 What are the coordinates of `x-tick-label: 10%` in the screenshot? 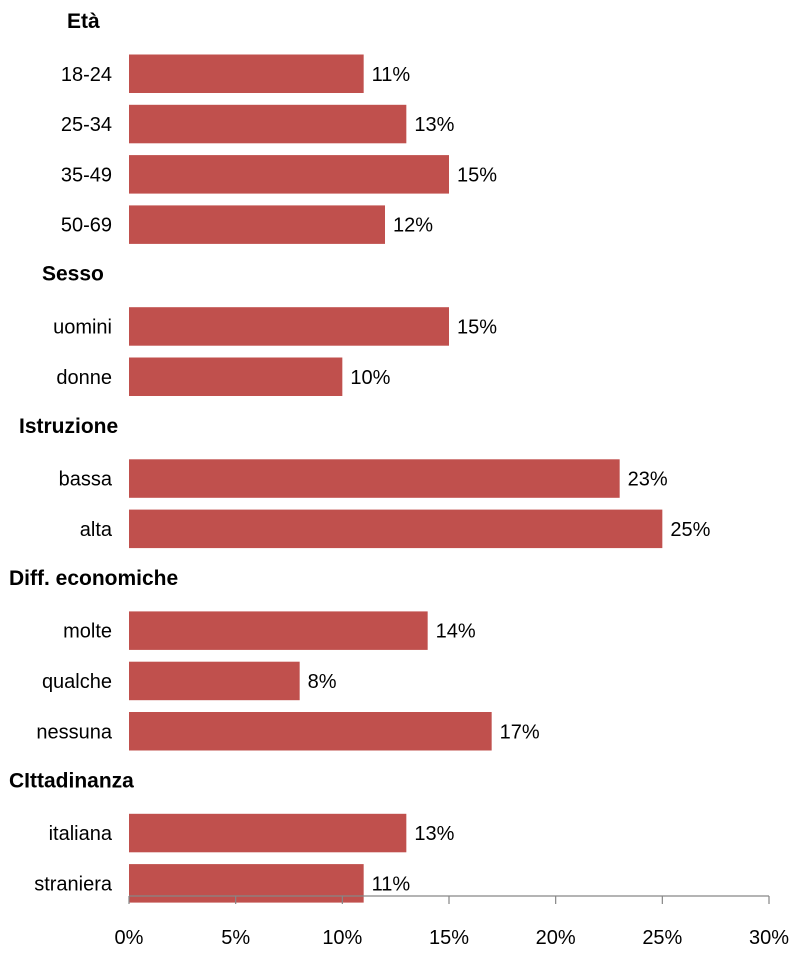 It's located at (342, 938).